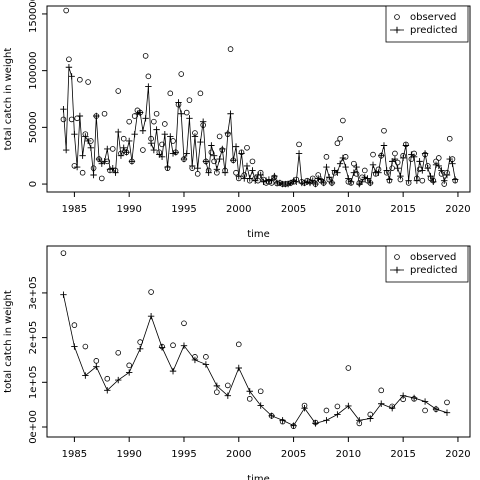 The height and width of the screenshot is (480, 480). I want to click on x-tick-label: 2000, so click(238, 454).